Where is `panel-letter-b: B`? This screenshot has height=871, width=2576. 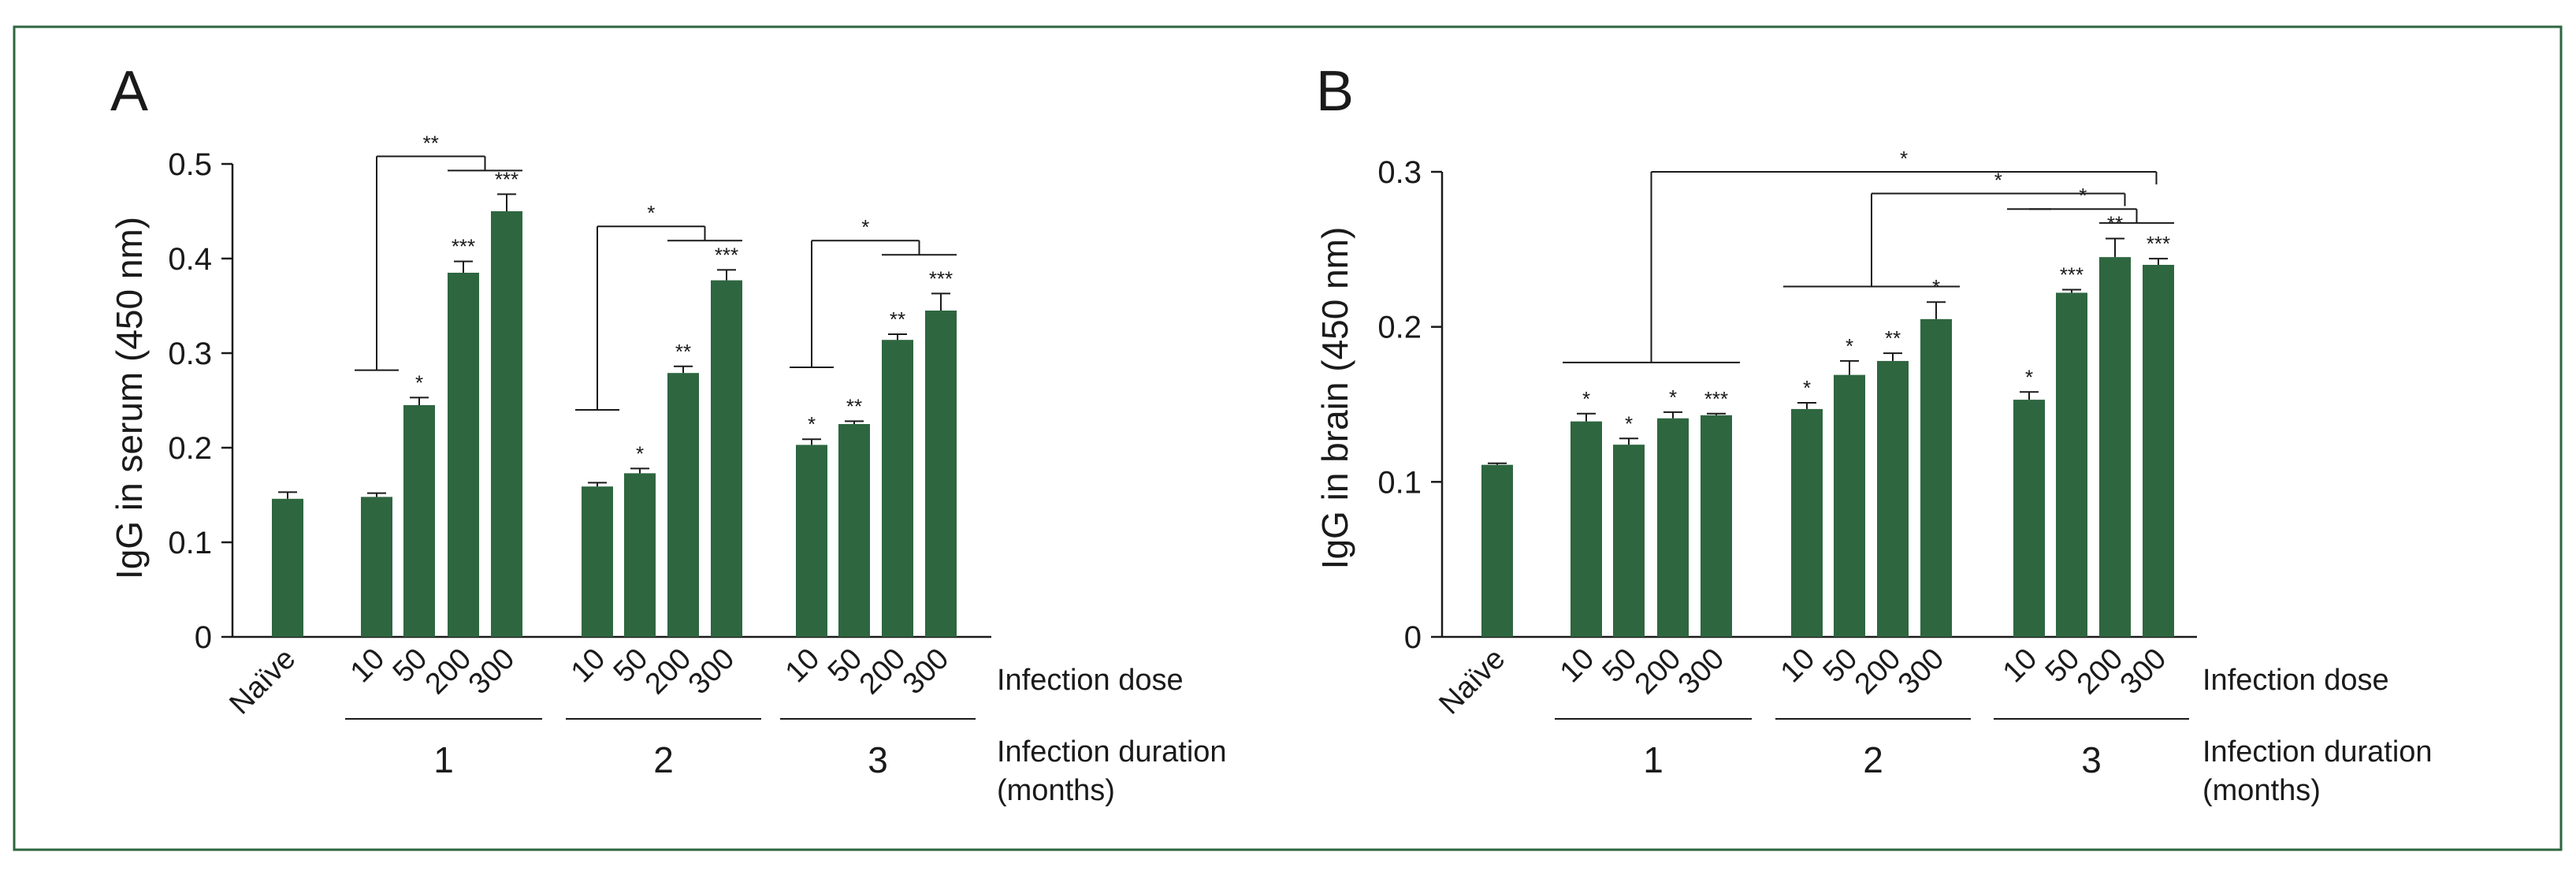 panel-letter-b: B is located at coordinates (1335, 91).